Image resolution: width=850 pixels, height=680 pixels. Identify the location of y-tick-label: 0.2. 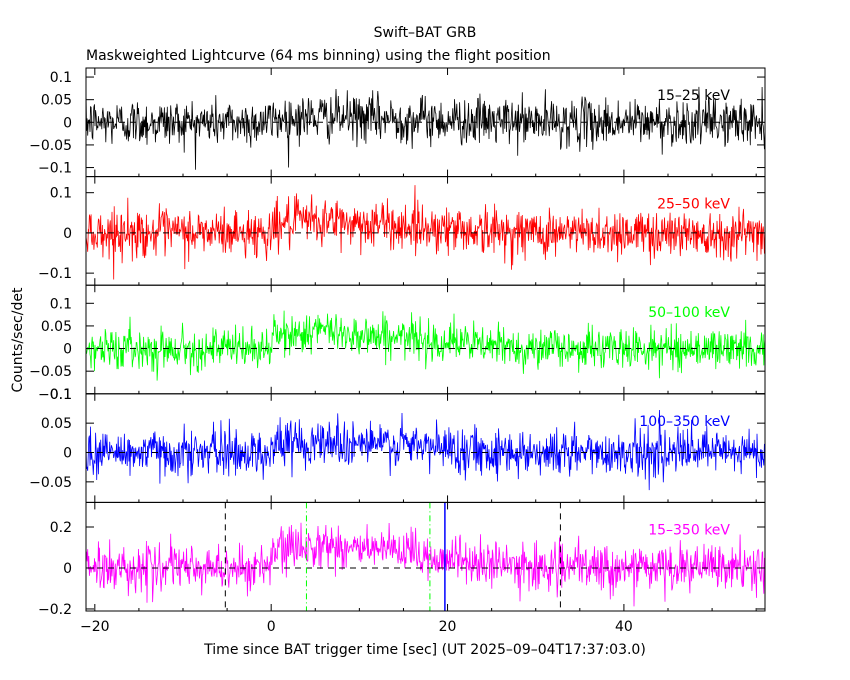
(61, 528).